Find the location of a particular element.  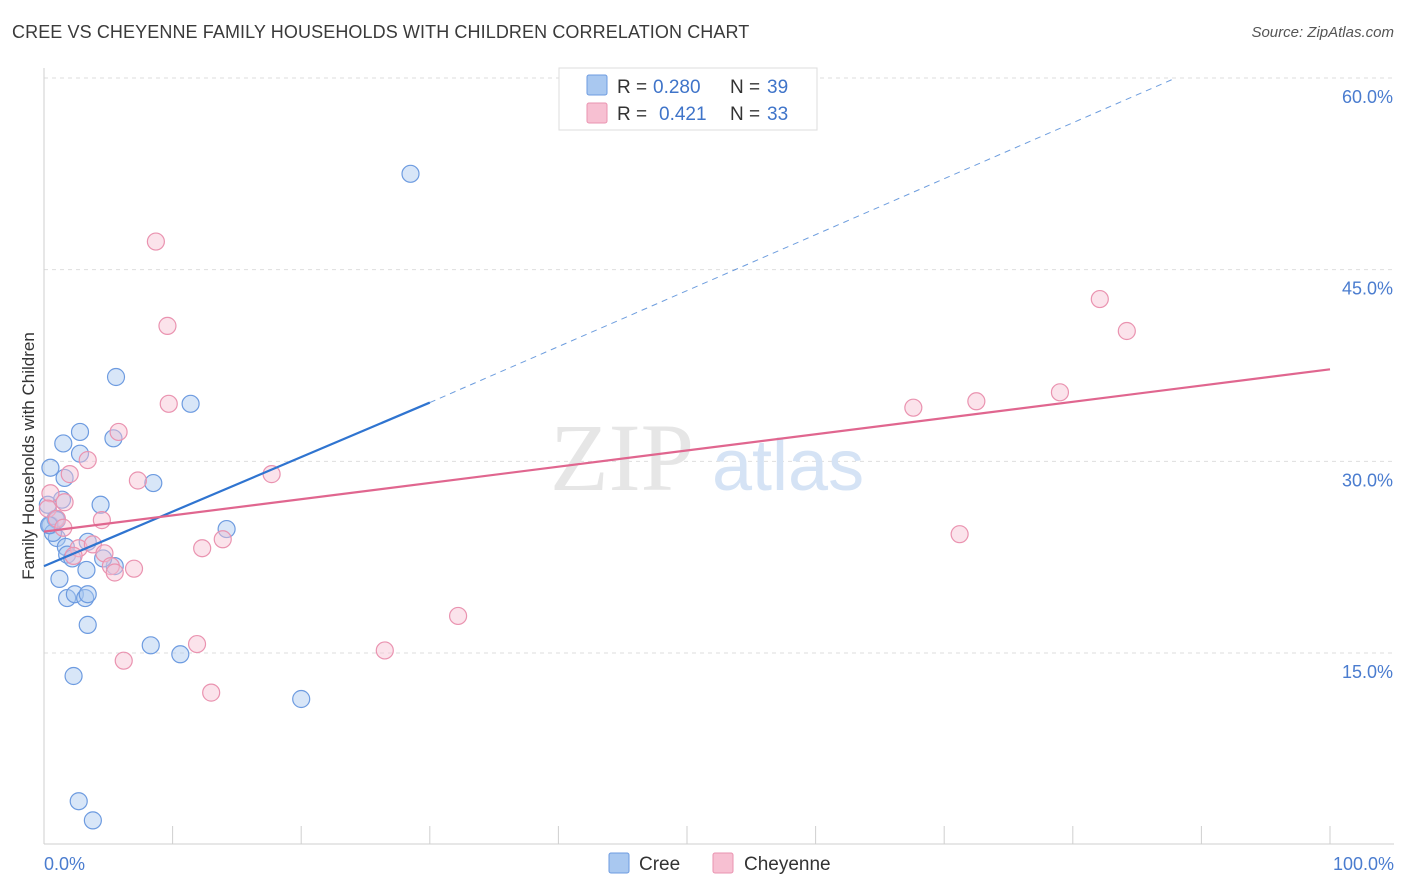

bottom-legend-swatch-cheyenne is located at coordinates (723, 863).